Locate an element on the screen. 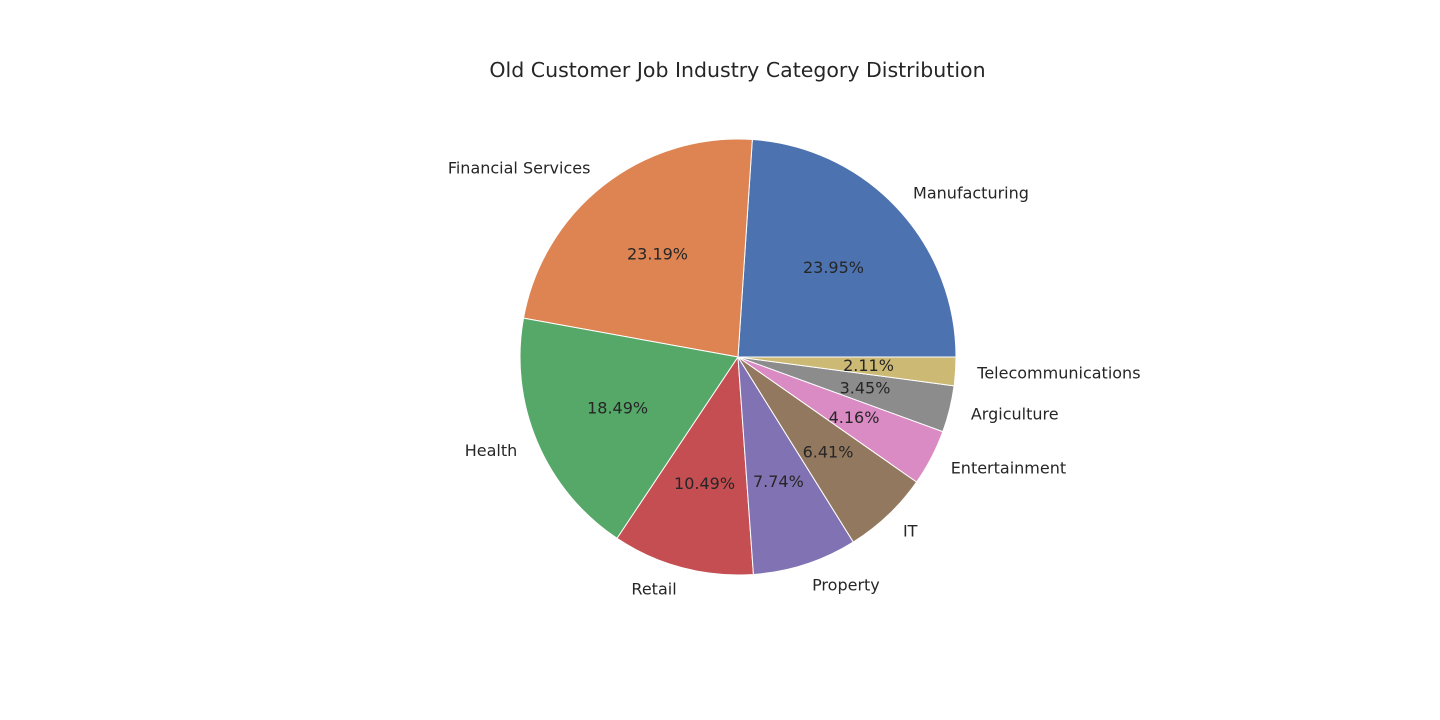 The image size is (1440, 720). pie-category-label: Manufacturing is located at coordinates (971, 193).